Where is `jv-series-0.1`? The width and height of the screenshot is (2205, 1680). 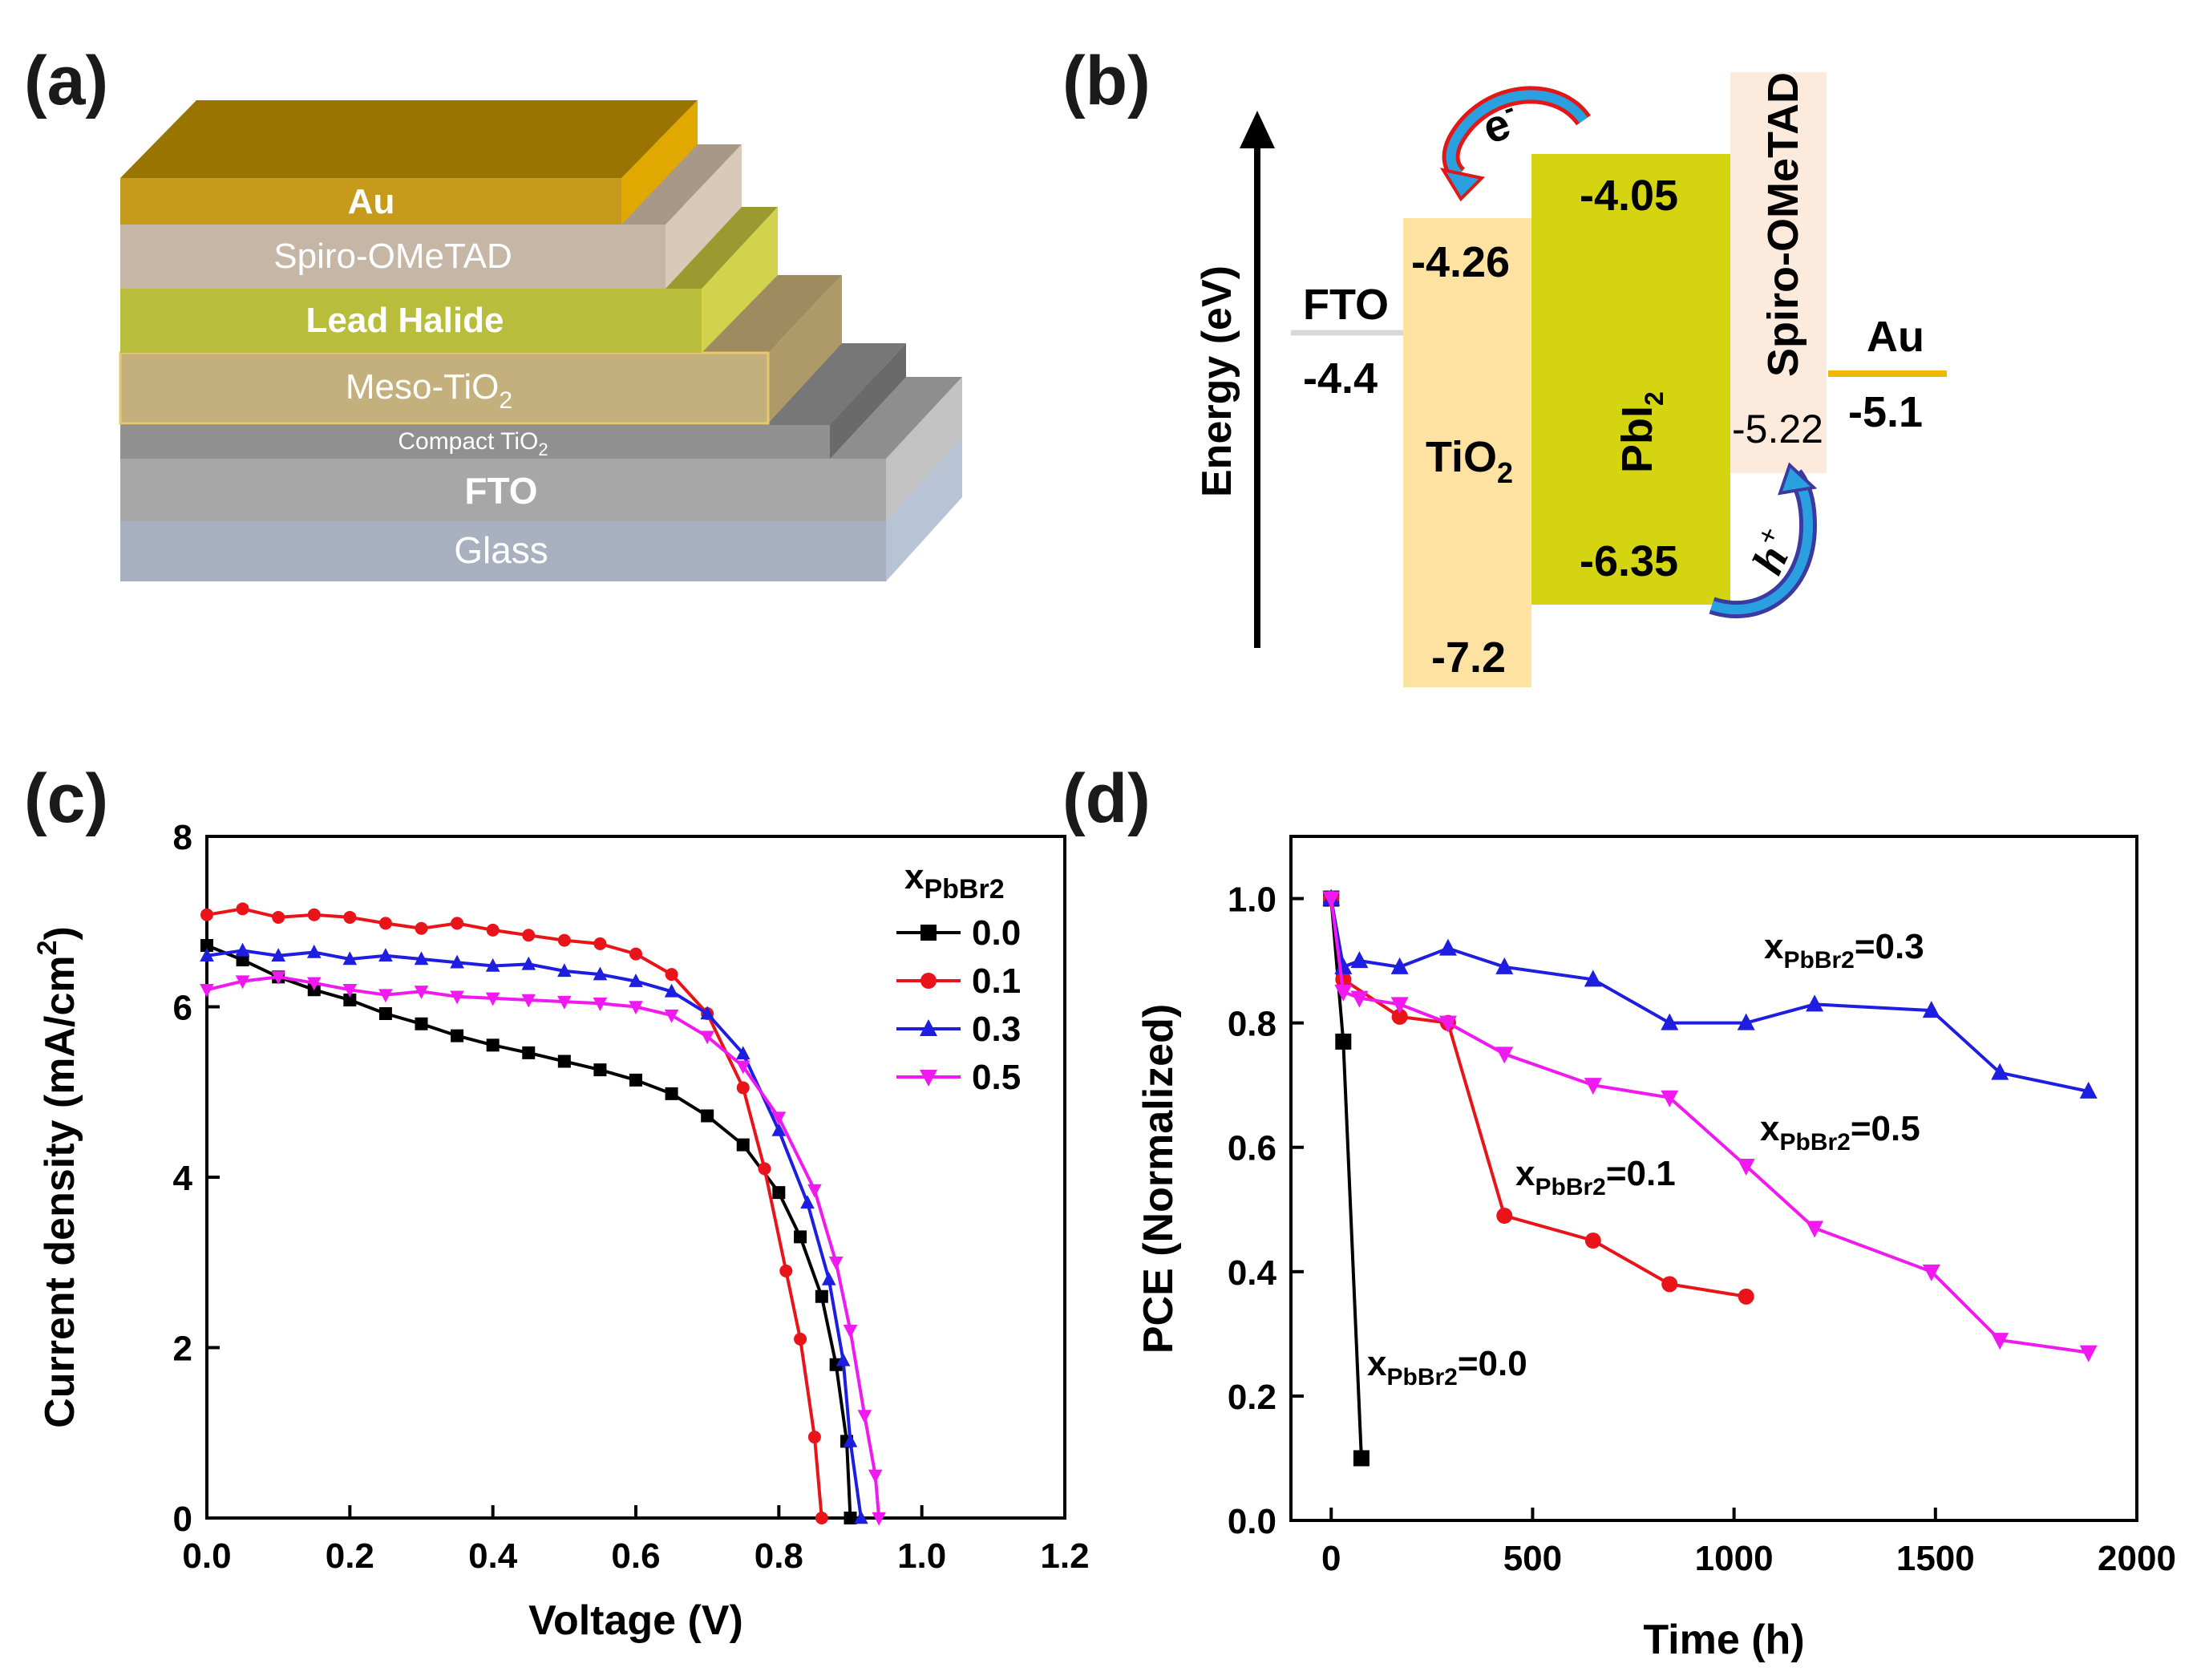 jv-series-0.1 is located at coordinates (514, 1213).